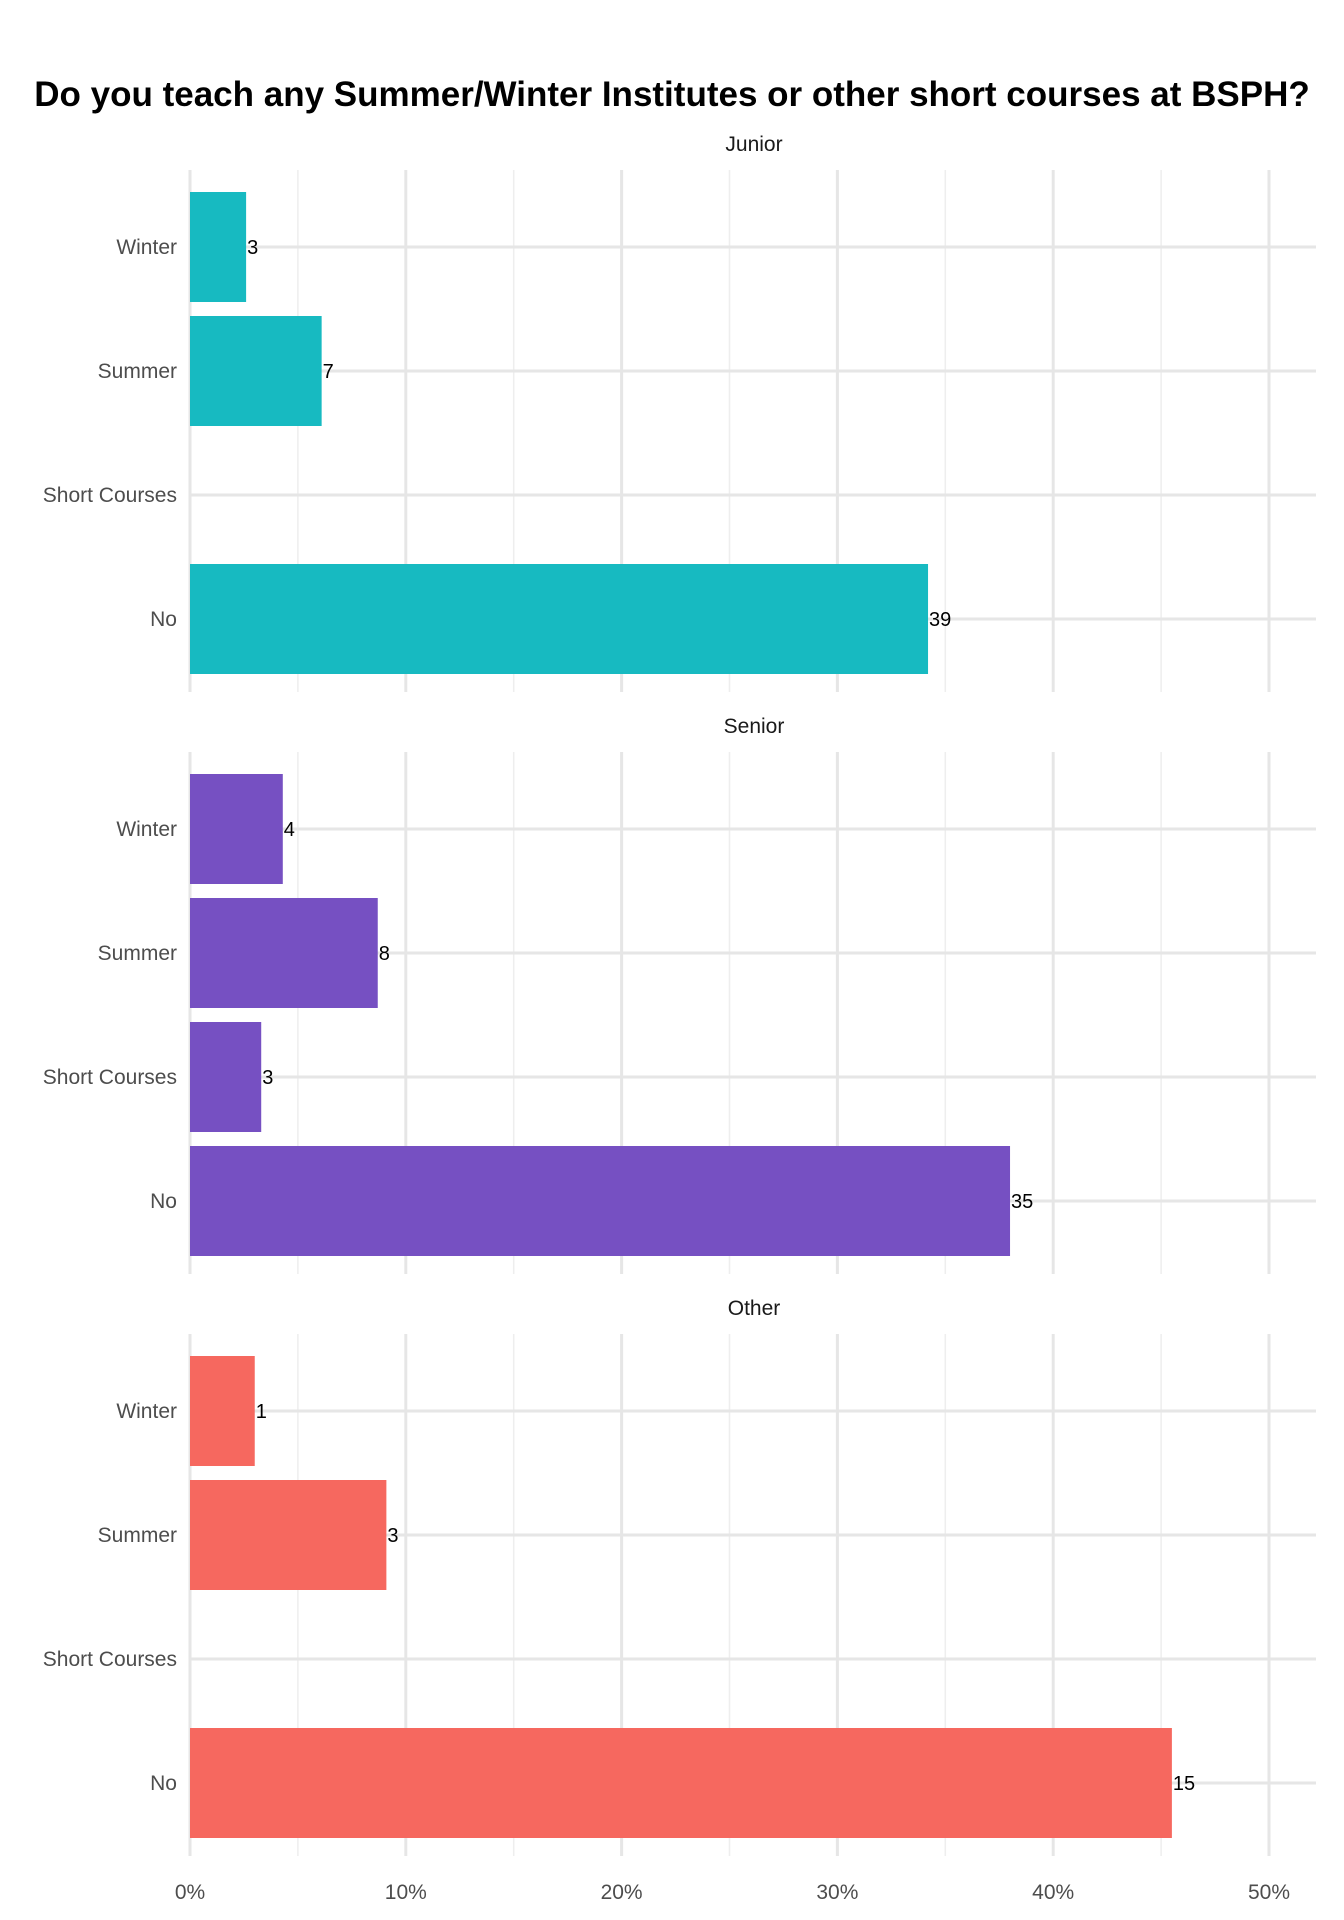 This screenshot has width=1344, height=1920. What do you see at coordinates (1053, 1892) in the screenshot?
I see `x-tick-label: 40%` at bounding box center [1053, 1892].